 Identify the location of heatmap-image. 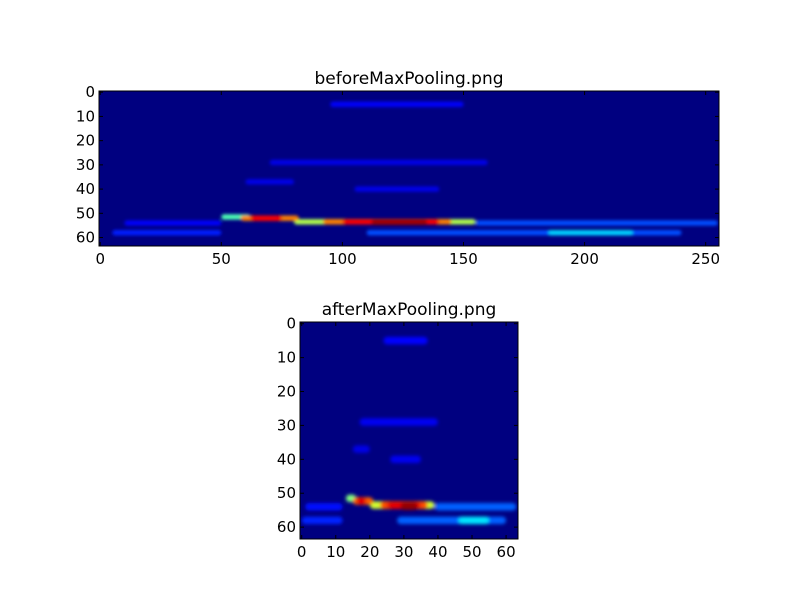
(409, 430).